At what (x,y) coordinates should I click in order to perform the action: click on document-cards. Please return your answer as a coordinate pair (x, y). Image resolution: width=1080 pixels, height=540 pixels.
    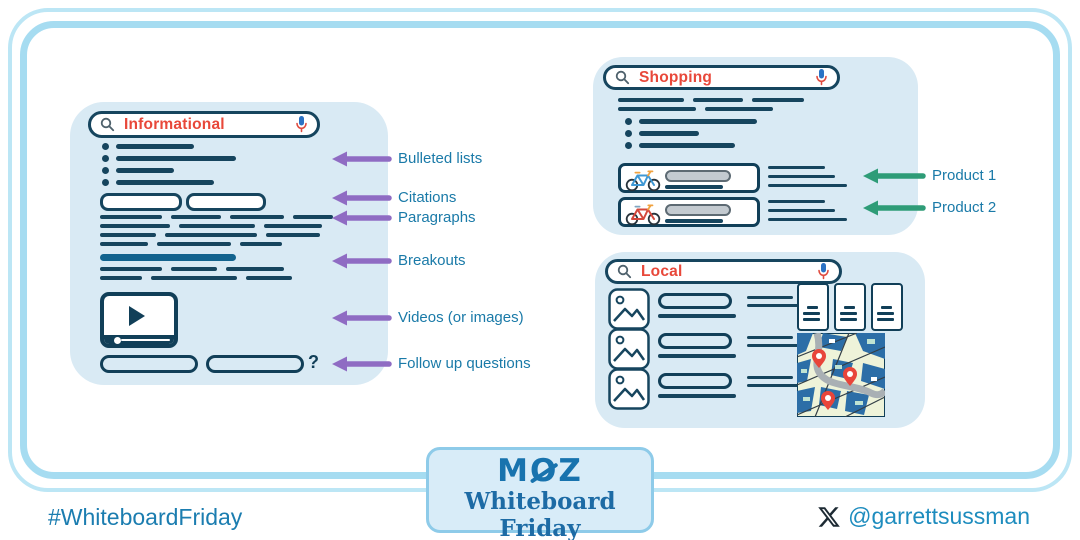
    Looking at the image, I should click on (850, 307).